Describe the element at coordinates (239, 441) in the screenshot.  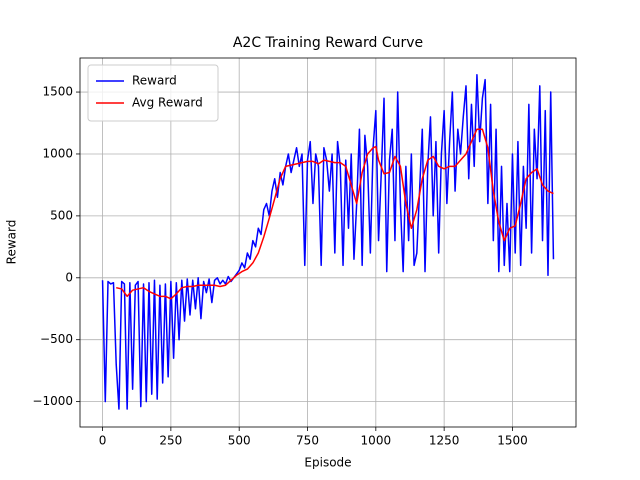
I see `x-tick-label: 500` at that location.